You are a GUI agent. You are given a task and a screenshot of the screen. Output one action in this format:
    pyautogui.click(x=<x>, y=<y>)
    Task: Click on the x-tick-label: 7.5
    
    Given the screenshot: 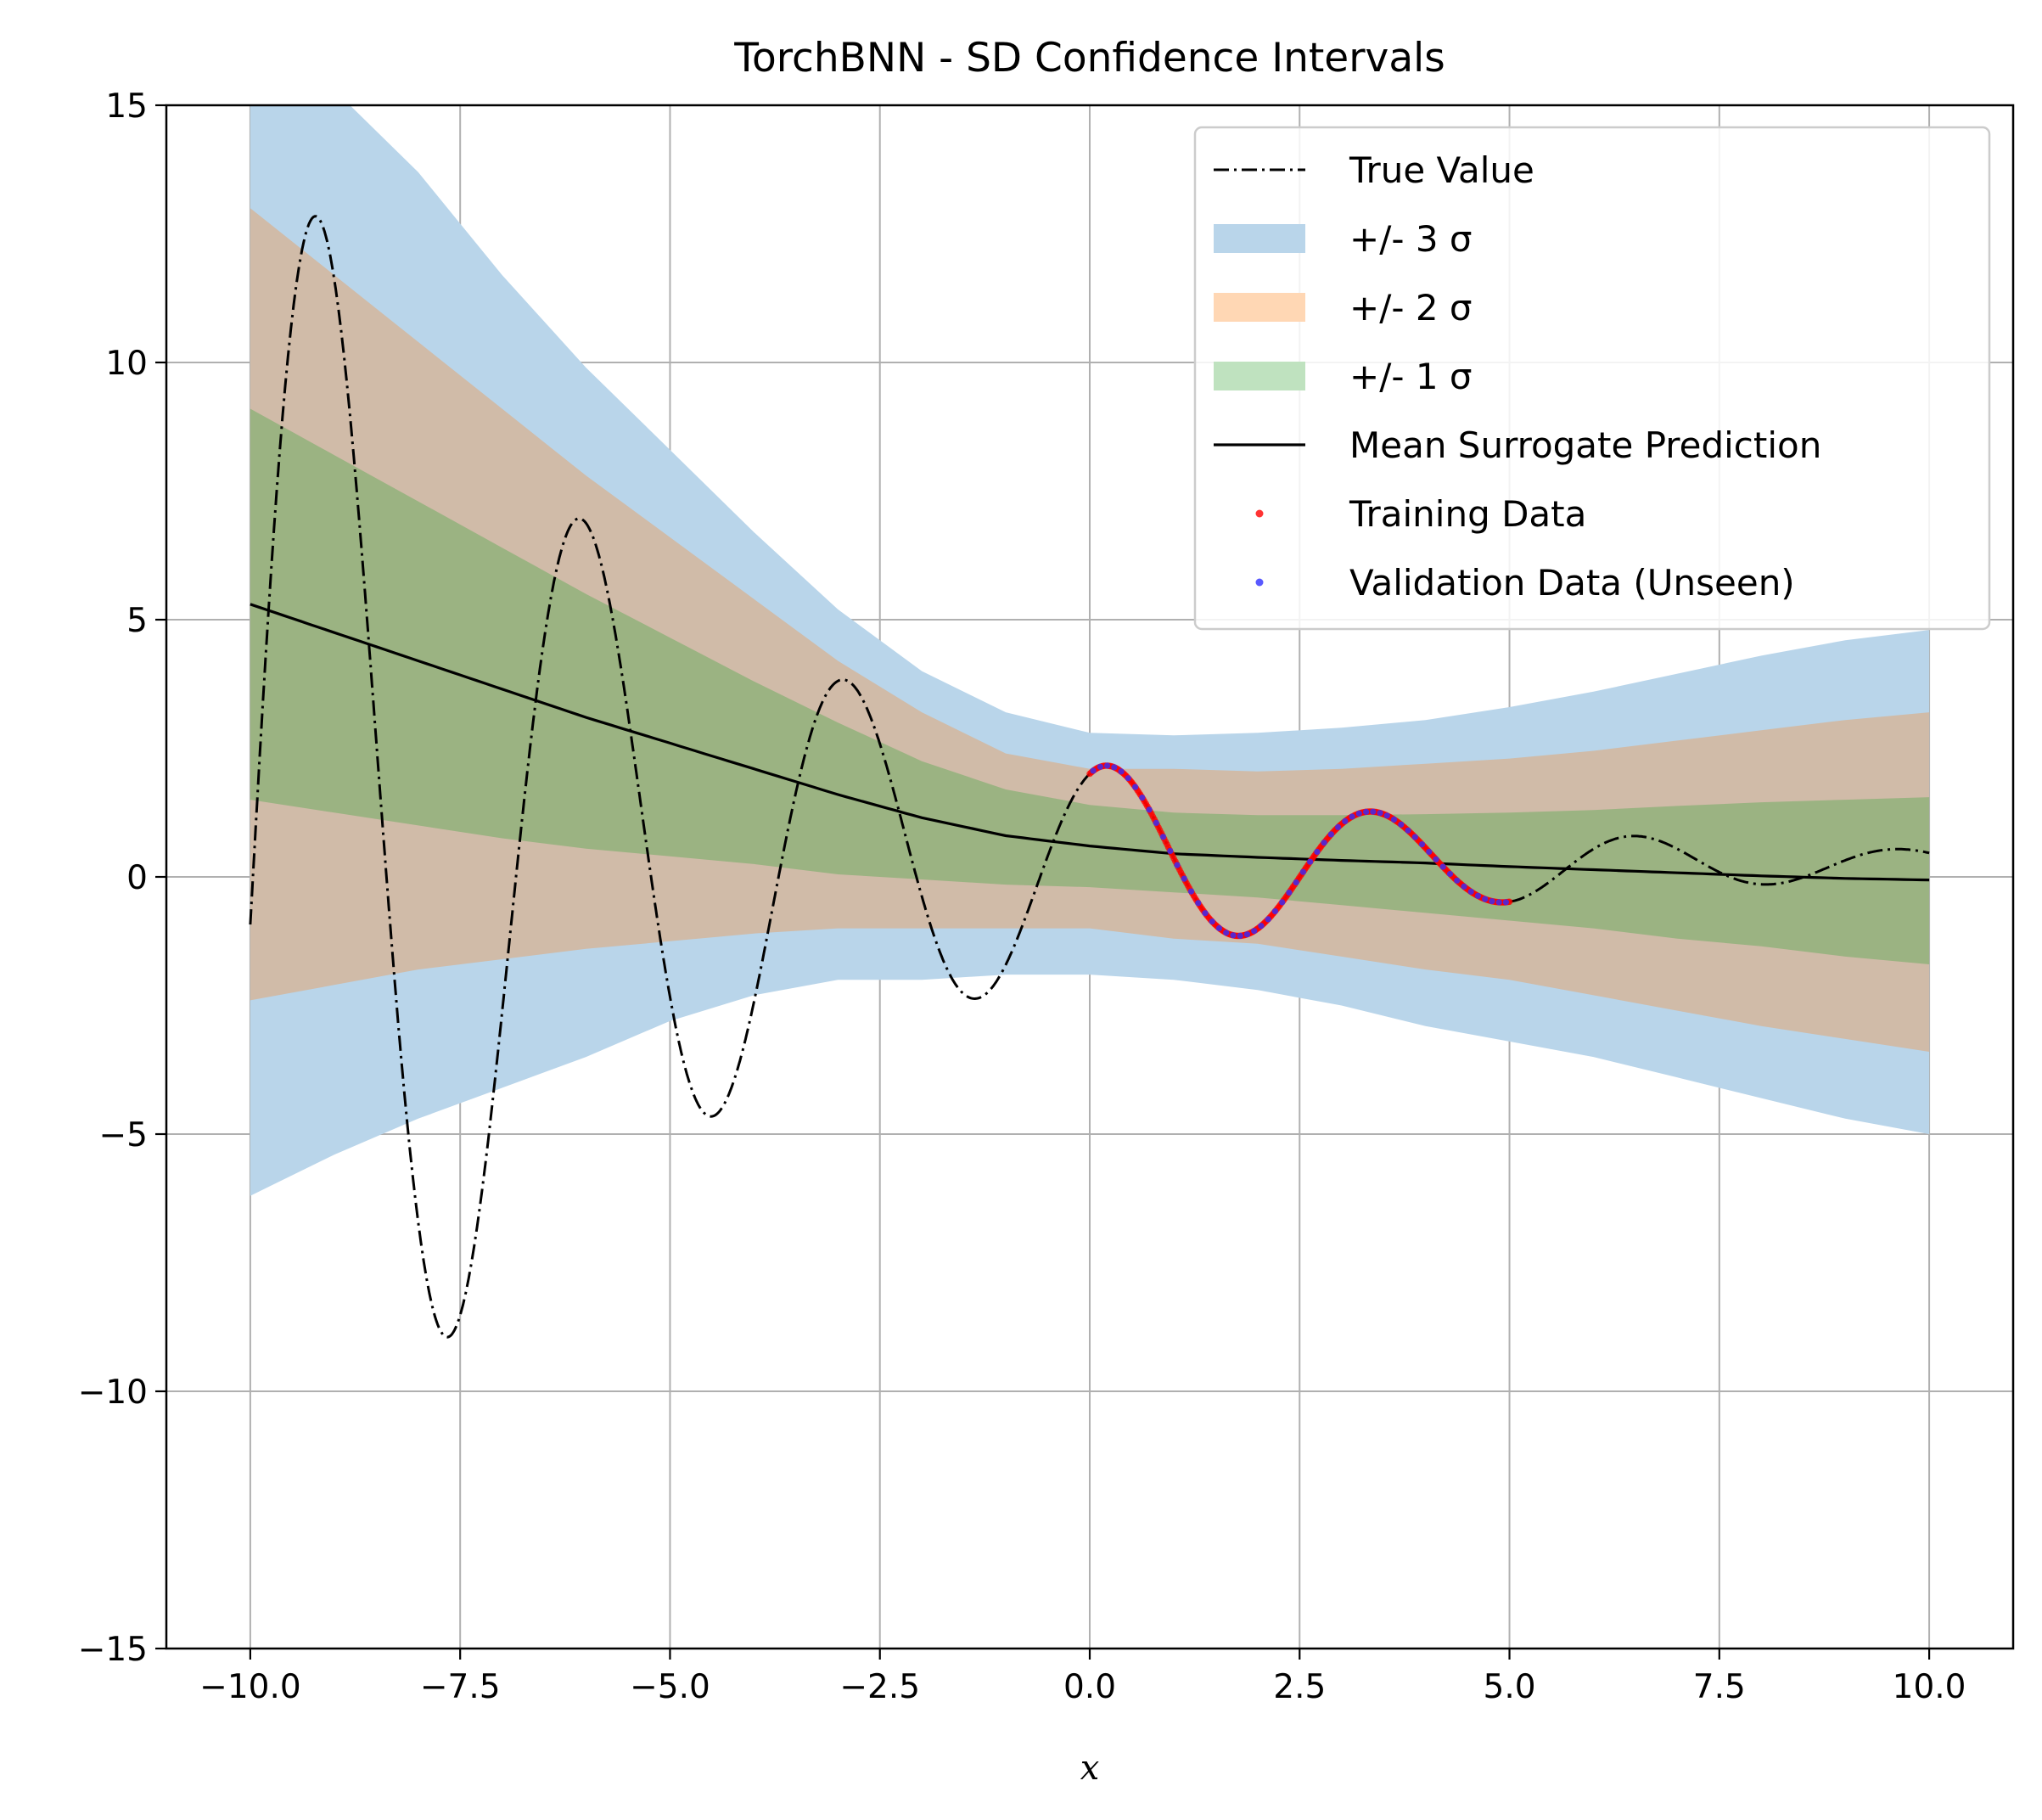 What is the action you would take?
    pyautogui.click(x=1719, y=1687)
    